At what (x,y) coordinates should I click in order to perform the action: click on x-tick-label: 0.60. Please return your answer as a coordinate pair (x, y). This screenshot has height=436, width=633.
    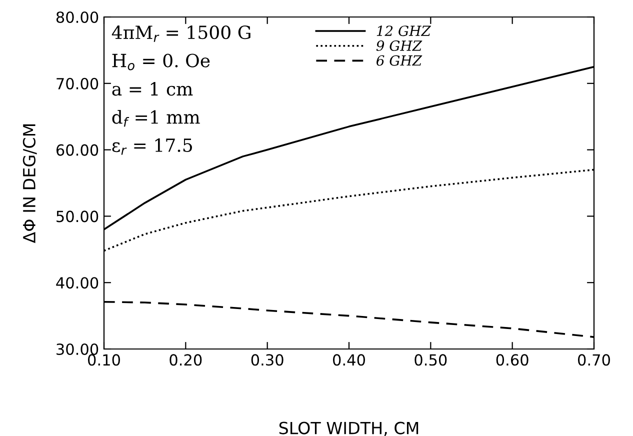
    Looking at the image, I should click on (512, 360).